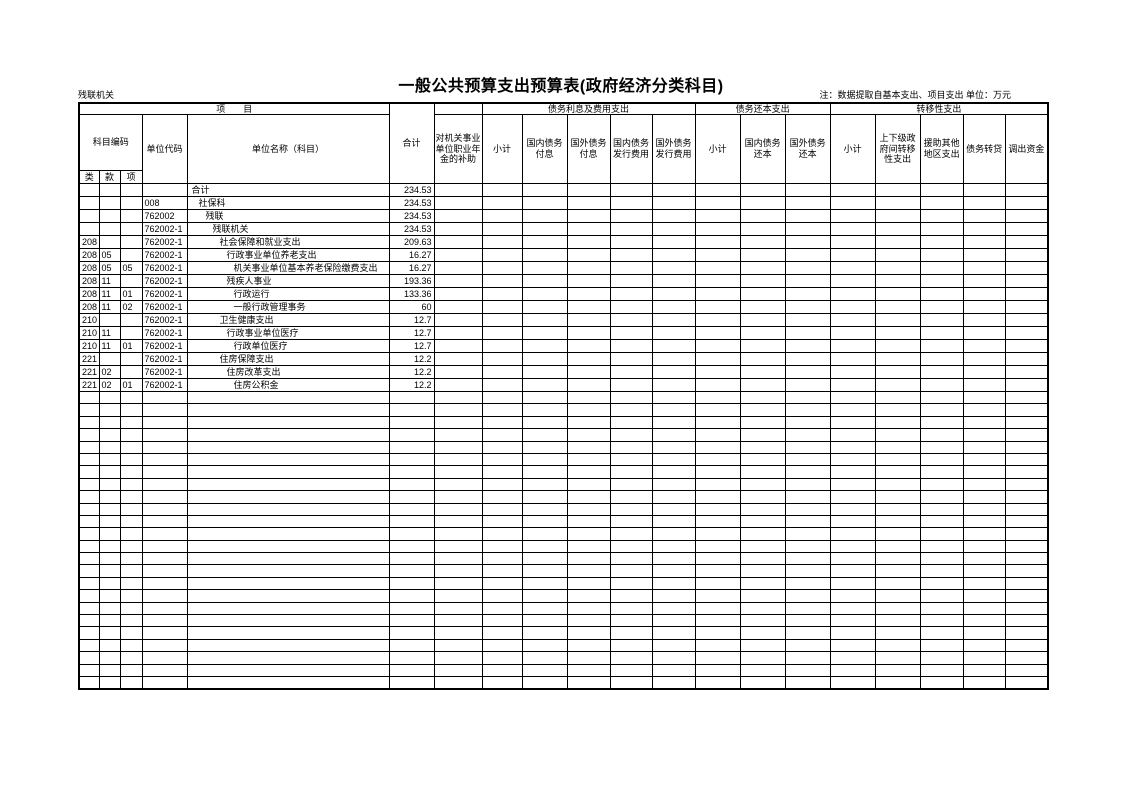 The height and width of the screenshot is (793, 1122). What do you see at coordinates (563, 307) in the screenshot?
I see `table-row: 208 11 02 762002-1 一般行政管理事务 60` at bounding box center [563, 307].